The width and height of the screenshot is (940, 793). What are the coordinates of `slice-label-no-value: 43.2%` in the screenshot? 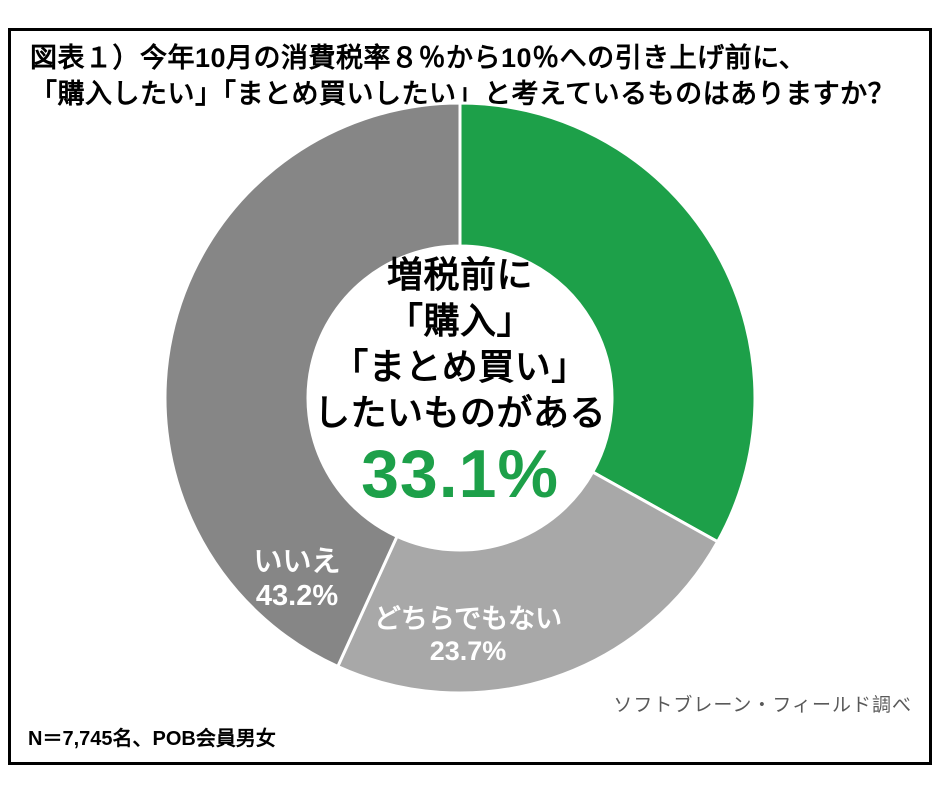 It's located at (297, 596).